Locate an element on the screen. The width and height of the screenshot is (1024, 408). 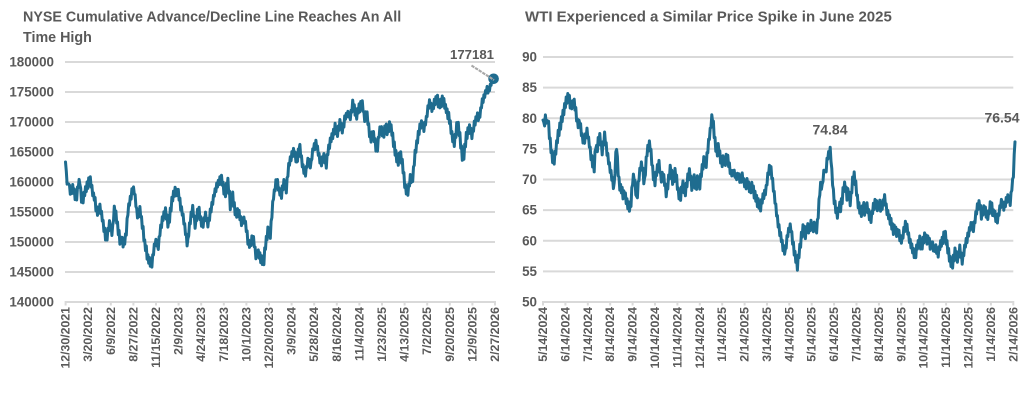
svg-text: 76.54 is located at coordinates (1001, 118).